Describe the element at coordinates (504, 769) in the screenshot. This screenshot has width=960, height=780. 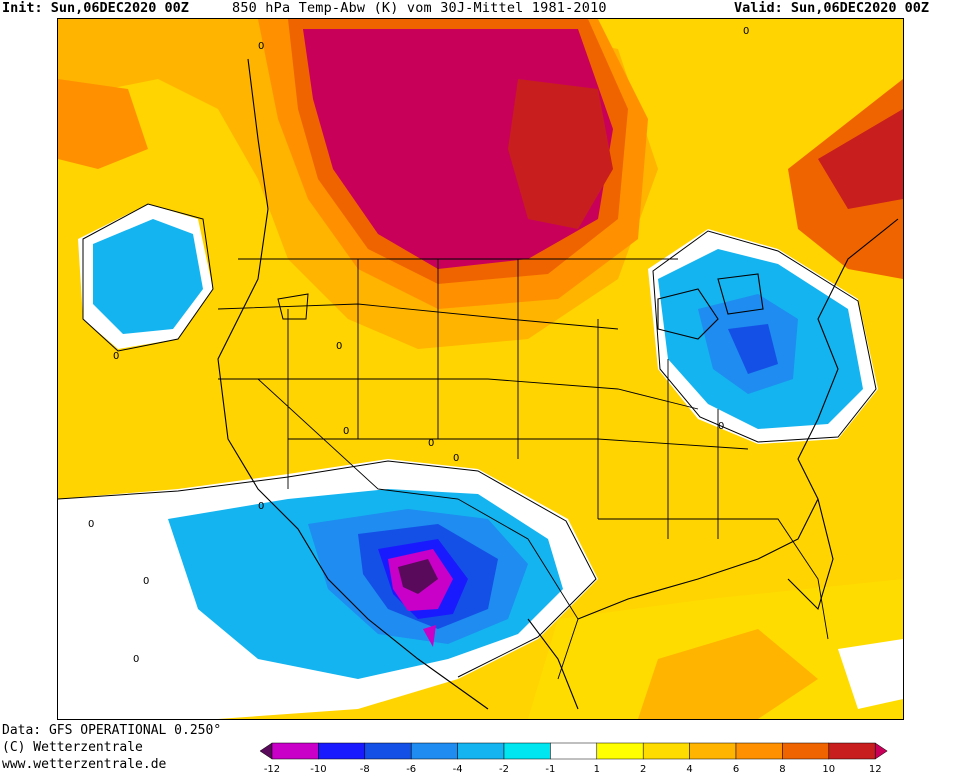
I see `legend-tick-label: -2` at that location.